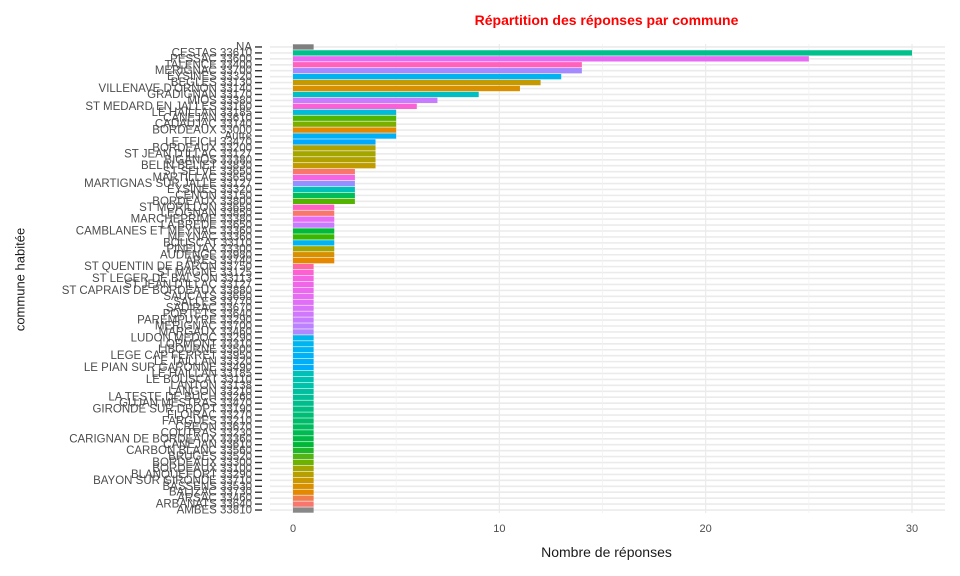 Image resolution: width=960 pixels, height=576 pixels. What do you see at coordinates (604, 529) in the screenshot?
I see `x-tick-labels: 0 10 20 30` at bounding box center [604, 529].